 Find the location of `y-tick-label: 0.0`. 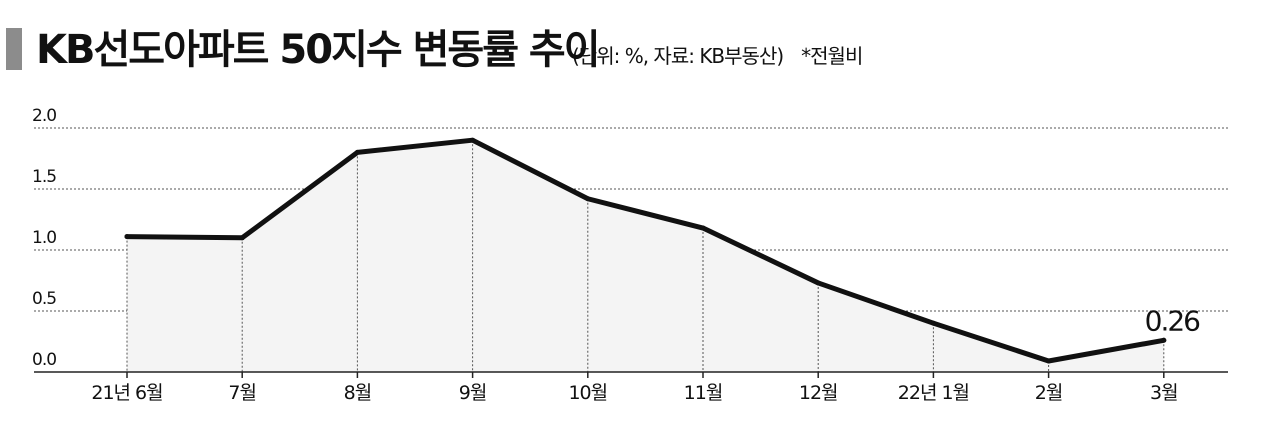

y-tick-label: 0.0 is located at coordinates (44, 360).